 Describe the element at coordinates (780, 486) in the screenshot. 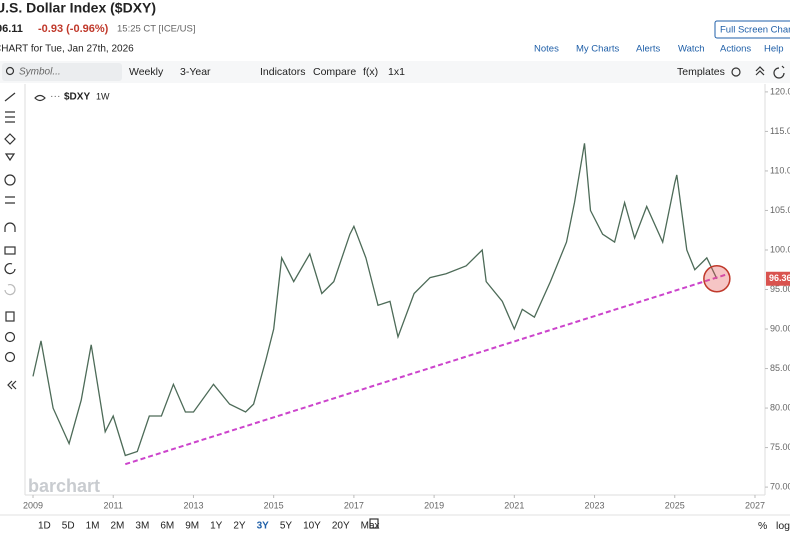

I see `y-tick-label: 70.00` at that location.